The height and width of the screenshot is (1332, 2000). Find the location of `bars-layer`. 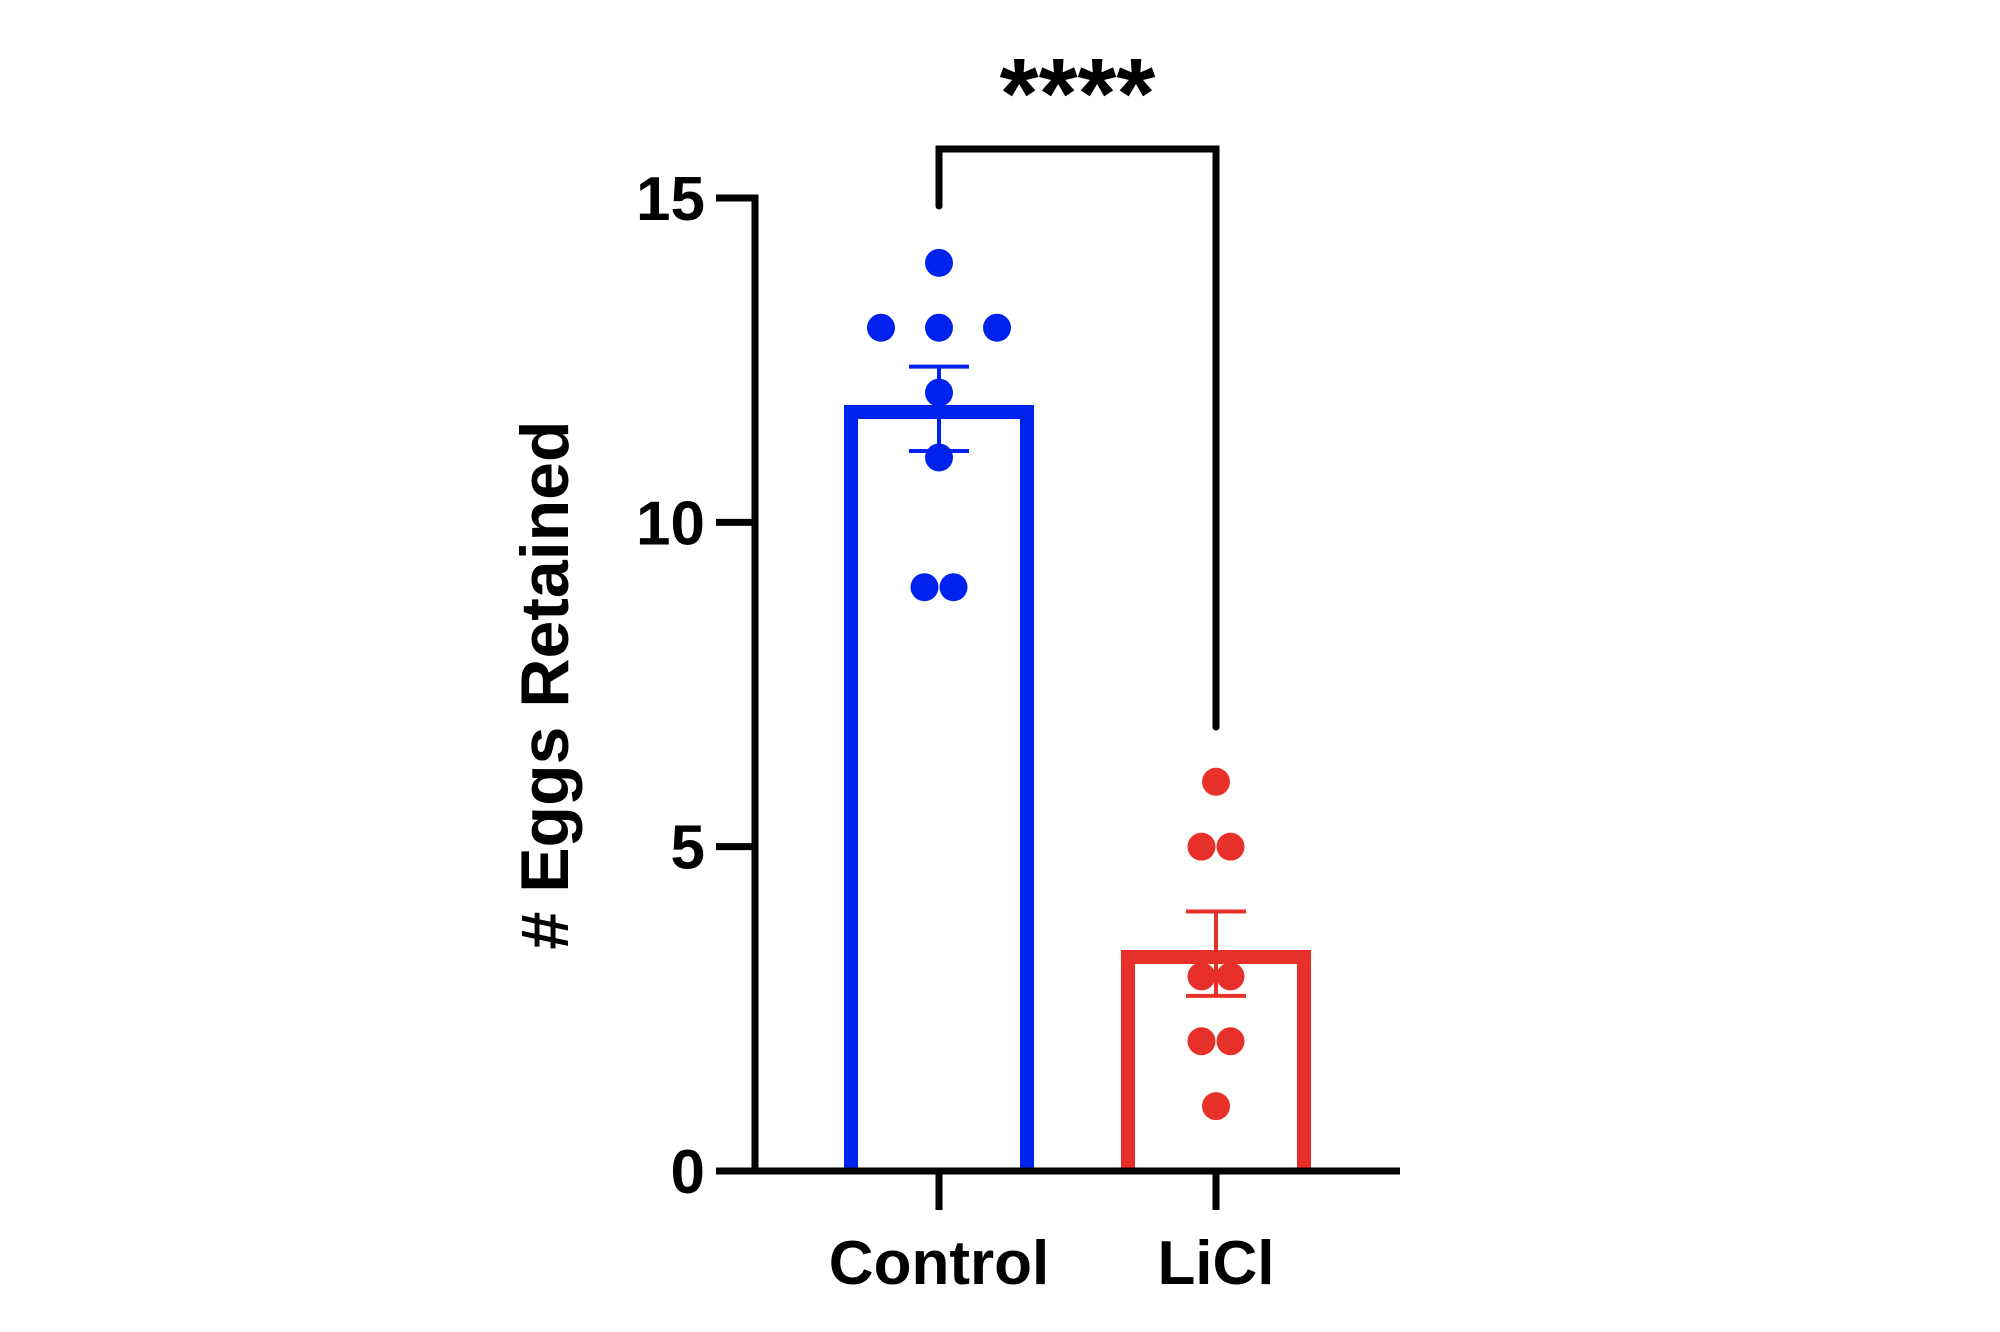

bars-layer is located at coordinates (1077, 788).